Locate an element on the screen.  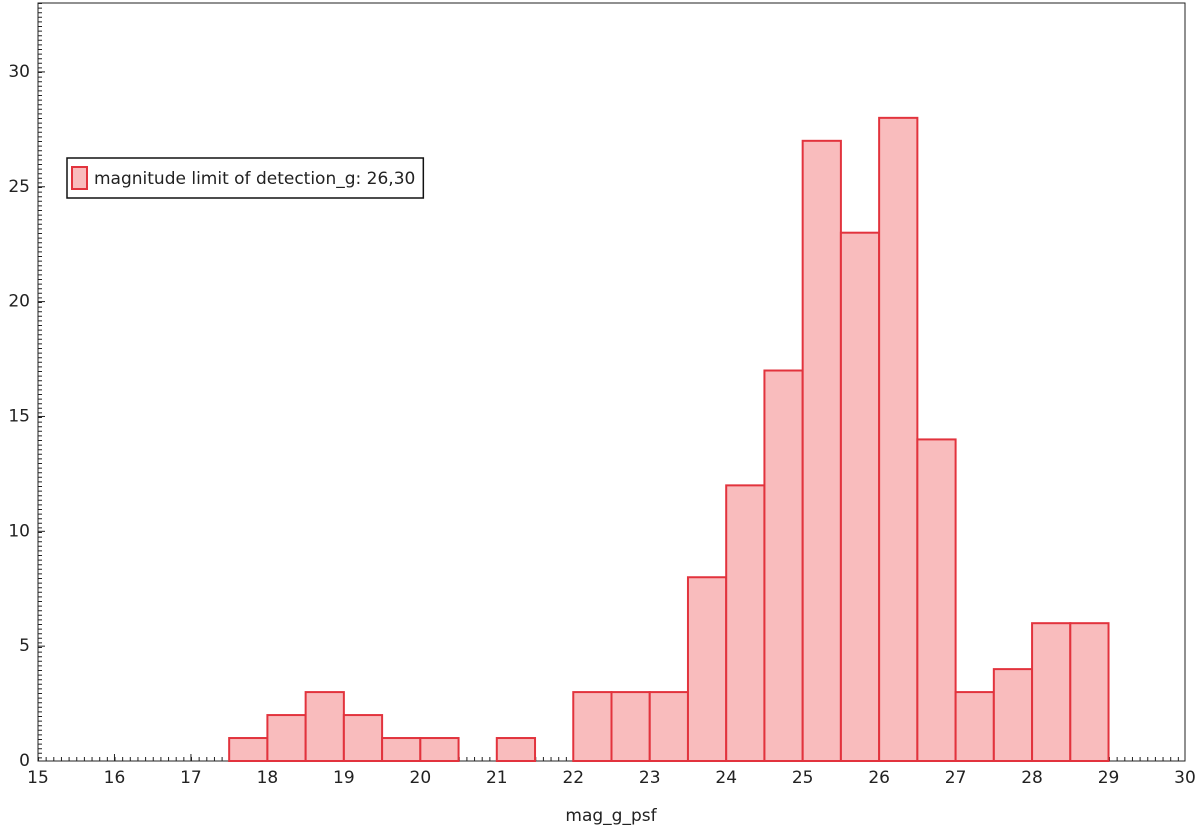
x-tick-label: 27 is located at coordinates (956, 778).